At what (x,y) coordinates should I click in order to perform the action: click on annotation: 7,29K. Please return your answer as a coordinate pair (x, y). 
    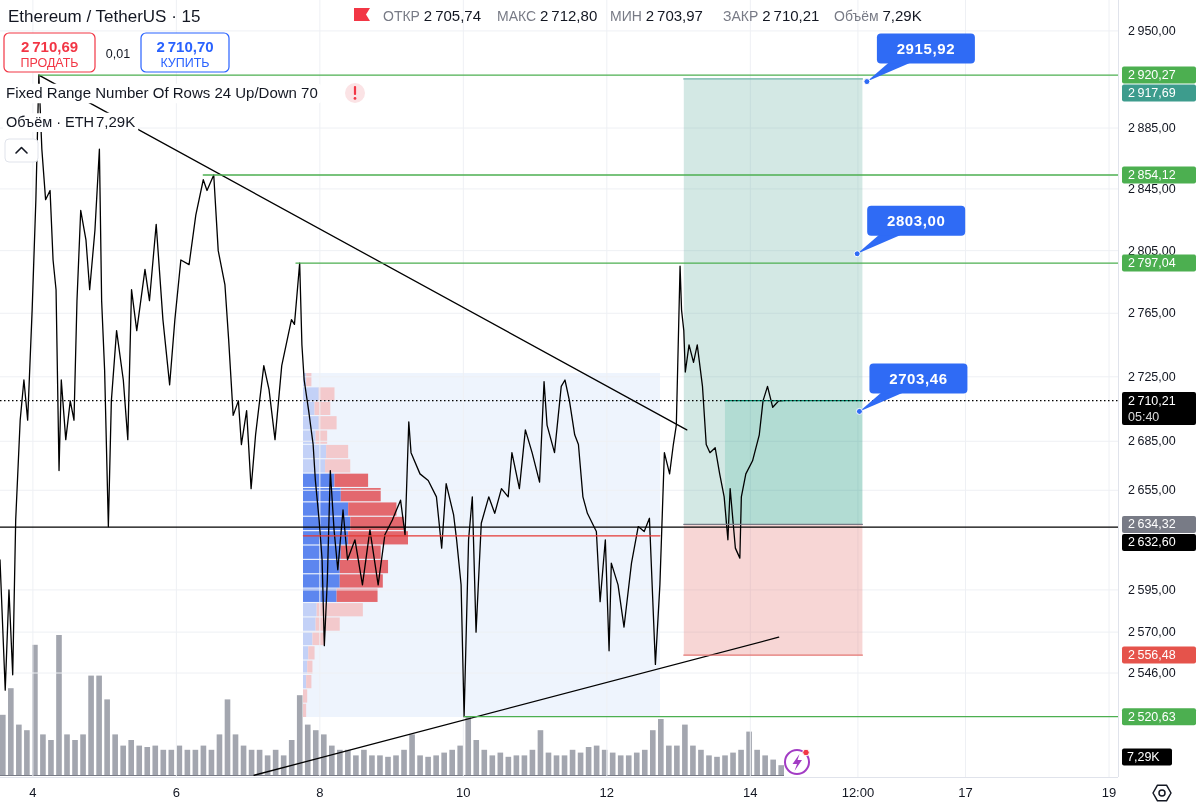
    Looking at the image, I should click on (116, 121).